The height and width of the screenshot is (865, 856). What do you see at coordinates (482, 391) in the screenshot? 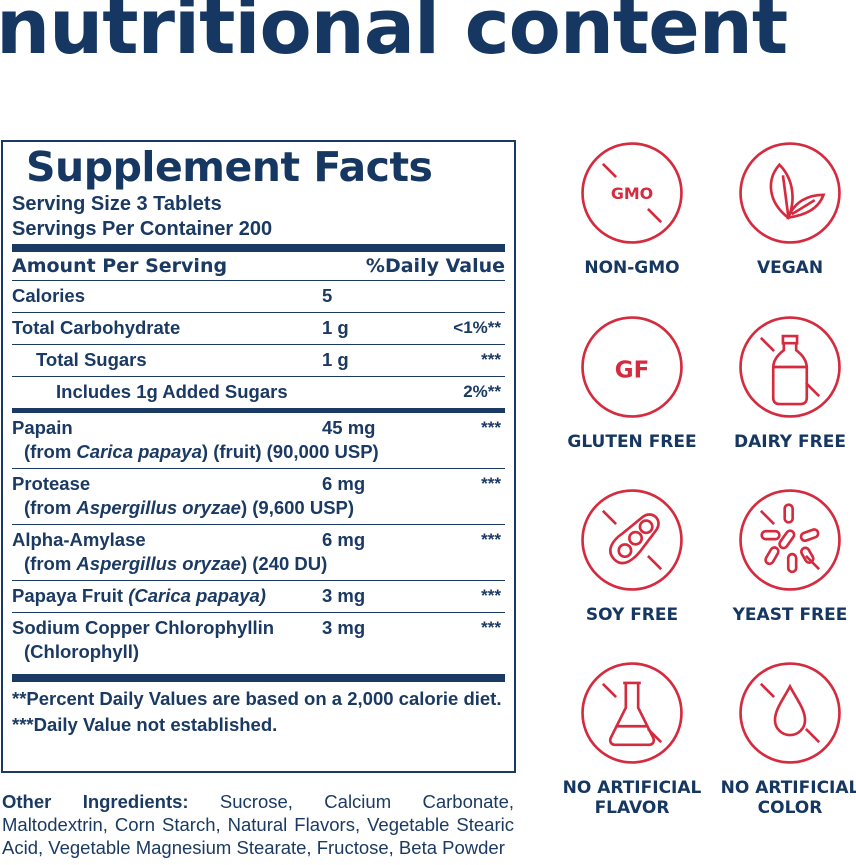
I see `nutrient-dv: 2%**` at bounding box center [482, 391].